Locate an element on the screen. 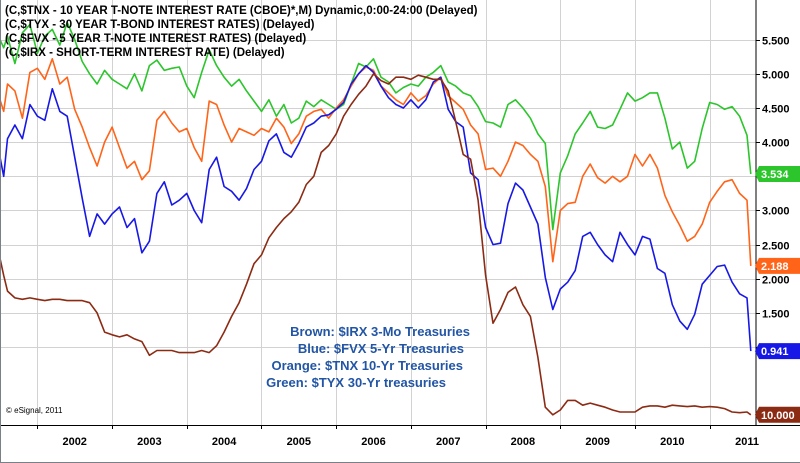 The width and height of the screenshot is (800, 463). y-tick-label: 5.000 is located at coordinates (776, 76).